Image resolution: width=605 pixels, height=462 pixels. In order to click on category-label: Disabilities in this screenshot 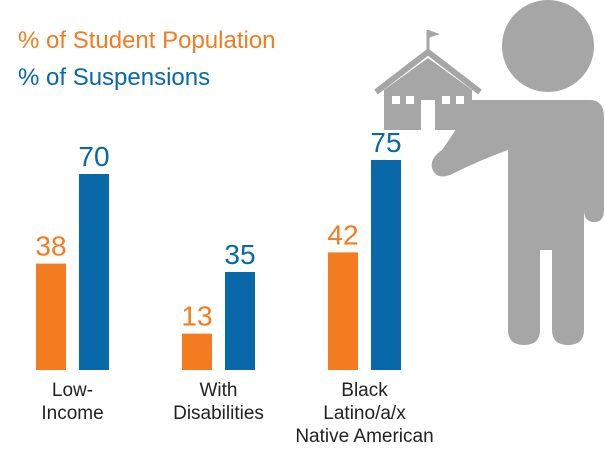, I will do `click(218, 413)`.